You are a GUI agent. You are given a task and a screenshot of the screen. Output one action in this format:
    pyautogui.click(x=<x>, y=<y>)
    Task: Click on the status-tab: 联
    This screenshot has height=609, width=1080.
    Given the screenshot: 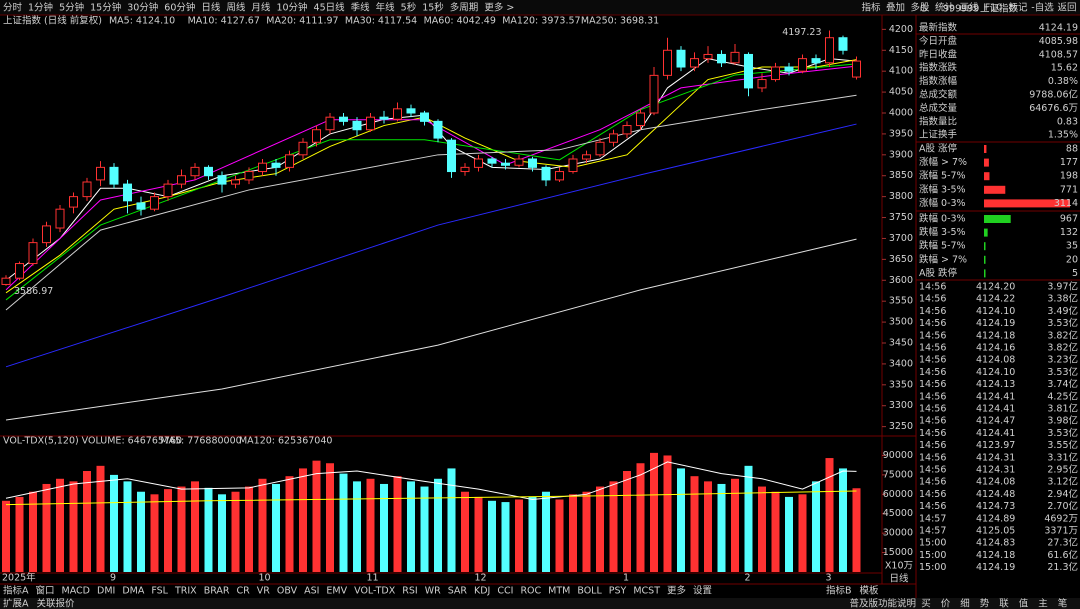 What is the action you would take?
    pyautogui.click(x=1004, y=604)
    